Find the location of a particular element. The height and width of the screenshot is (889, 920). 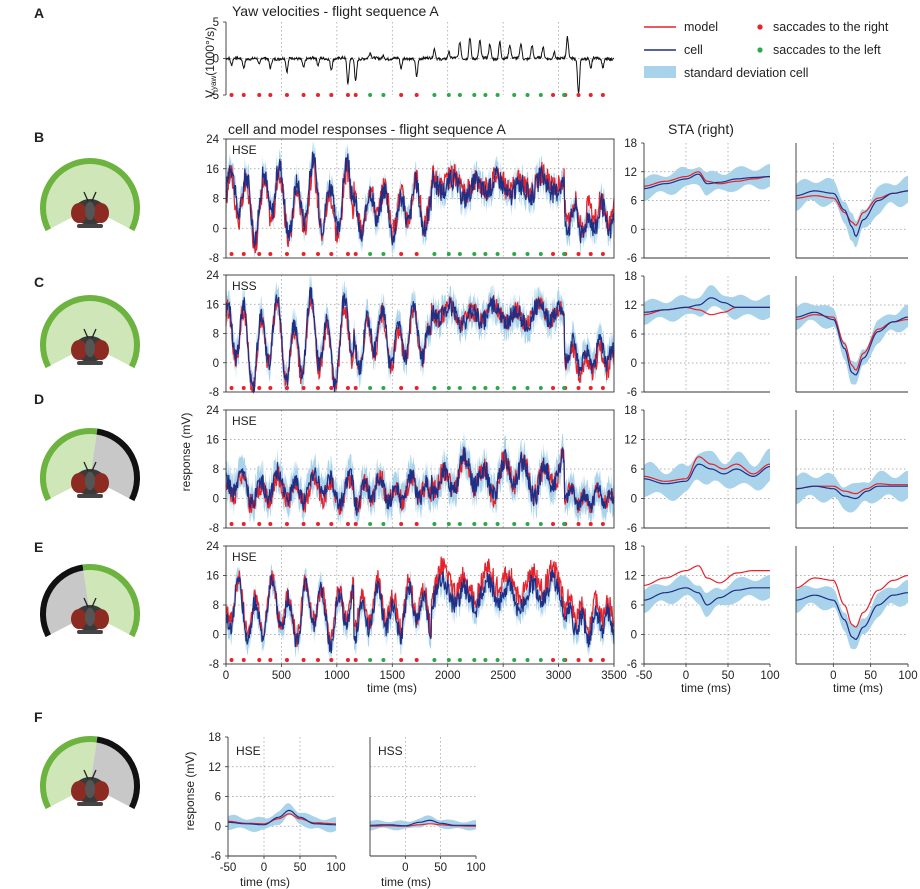

sta-f-sta-left-hse-ytick-label-3: 12 is located at coordinates (214, 768).